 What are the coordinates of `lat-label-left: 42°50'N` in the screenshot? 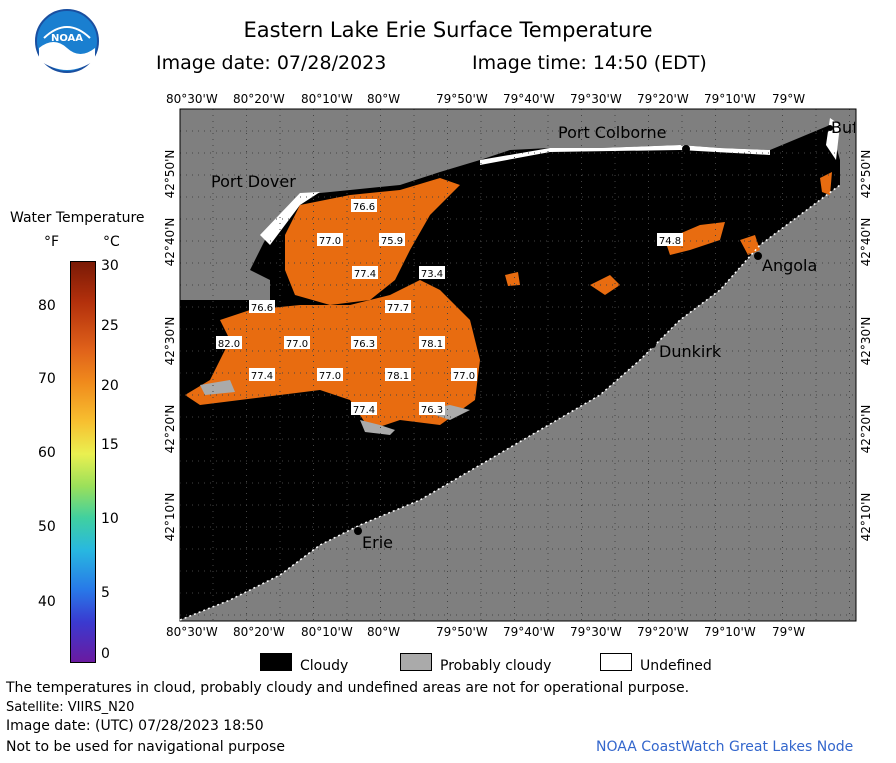 It's located at (170, 174).